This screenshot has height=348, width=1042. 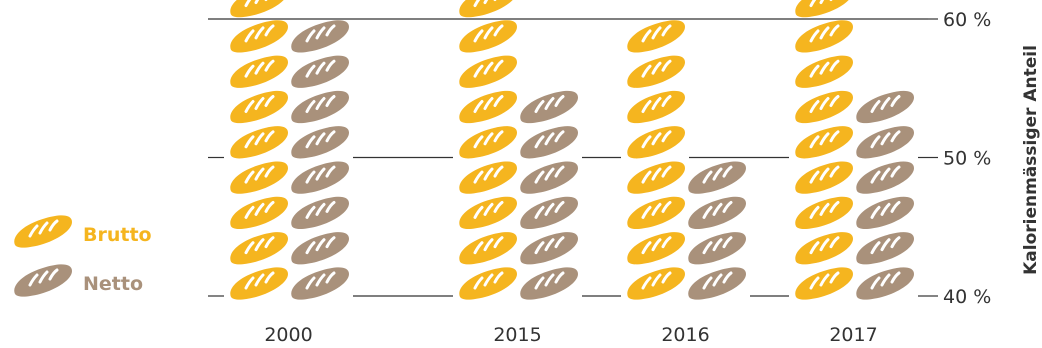 What do you see at coordinates (685, 335) in the screenshot?
I see `x-tick-label: 2016` at bounding box center [685, 335].